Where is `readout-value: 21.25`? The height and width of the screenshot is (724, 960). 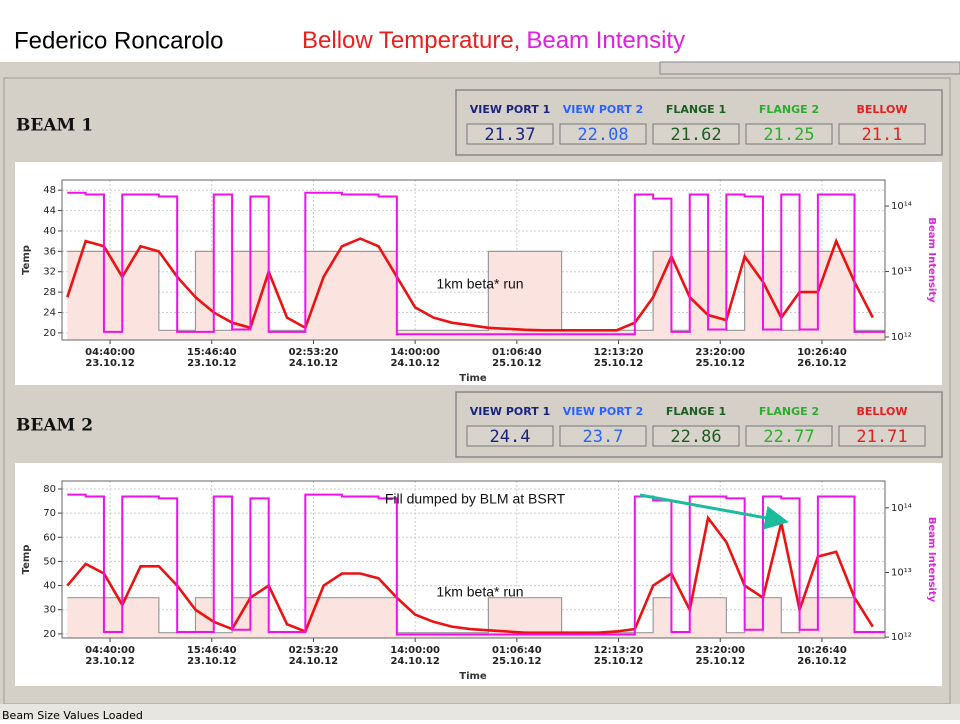
readout-value: 21.25 is located at coordinates (788, 135).